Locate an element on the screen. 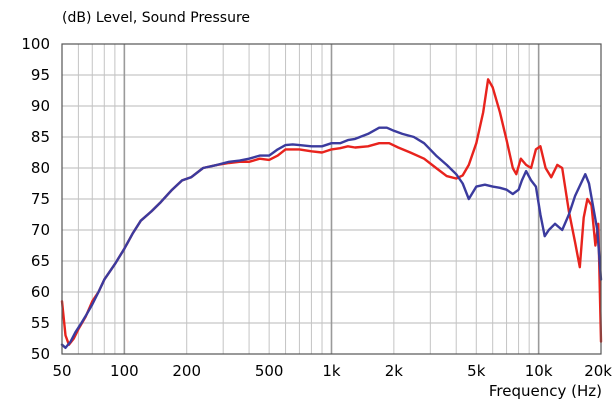 The height and width of the screenshot is (406, 614). y-tick-label: 60 is located at coordinates (40, 292).